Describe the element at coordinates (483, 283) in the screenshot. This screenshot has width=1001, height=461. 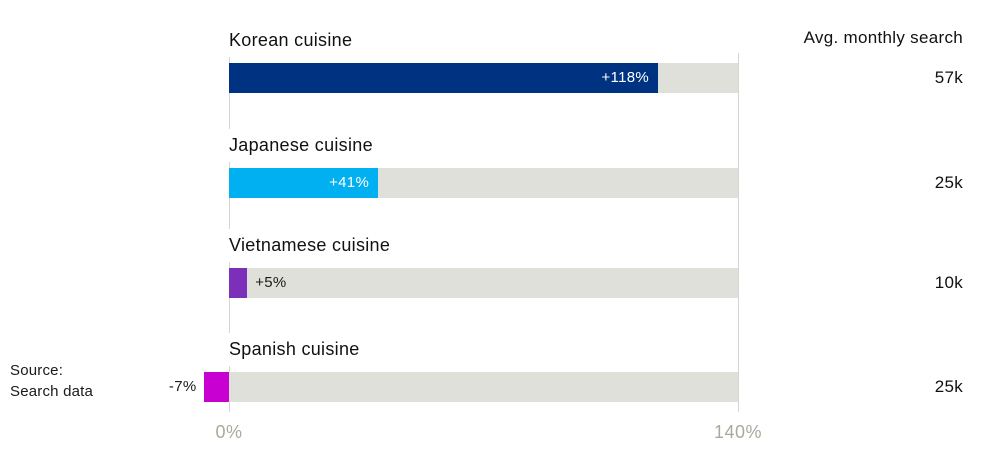
I see `bar-track: +5%` at that location.